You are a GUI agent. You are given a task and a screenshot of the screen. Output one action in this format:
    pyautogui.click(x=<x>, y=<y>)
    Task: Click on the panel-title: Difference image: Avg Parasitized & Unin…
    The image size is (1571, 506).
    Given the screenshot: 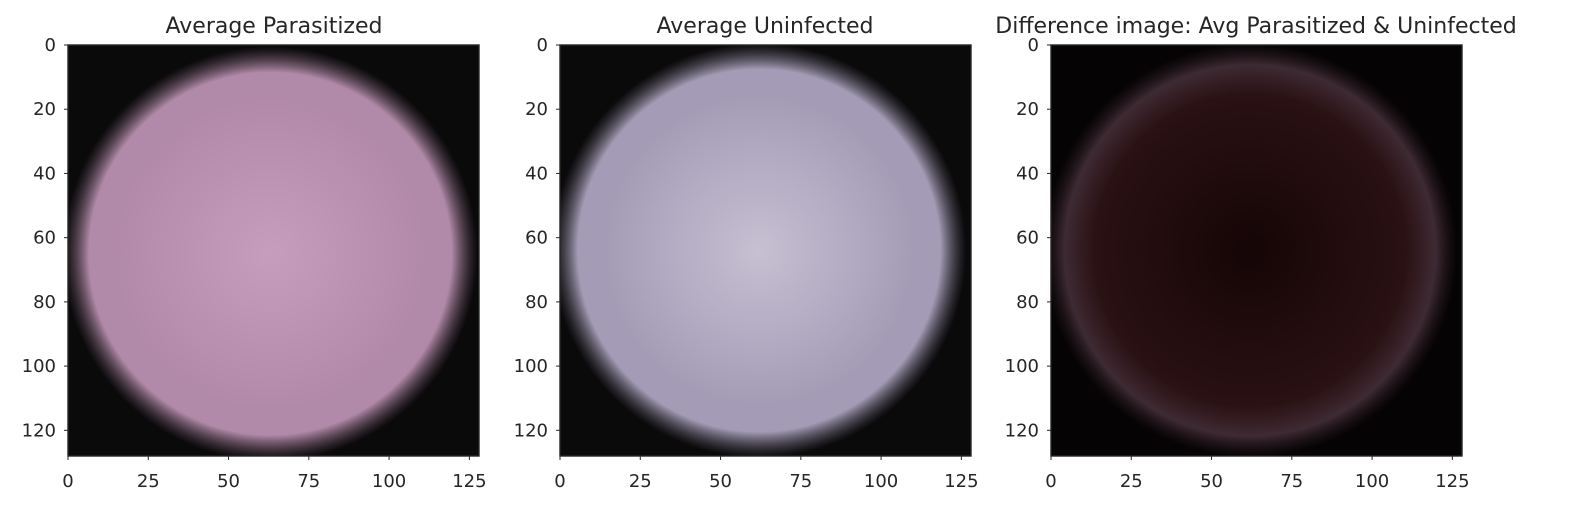 What is the action you would take?
    pyautogui.click(x=1255, y=26)
    